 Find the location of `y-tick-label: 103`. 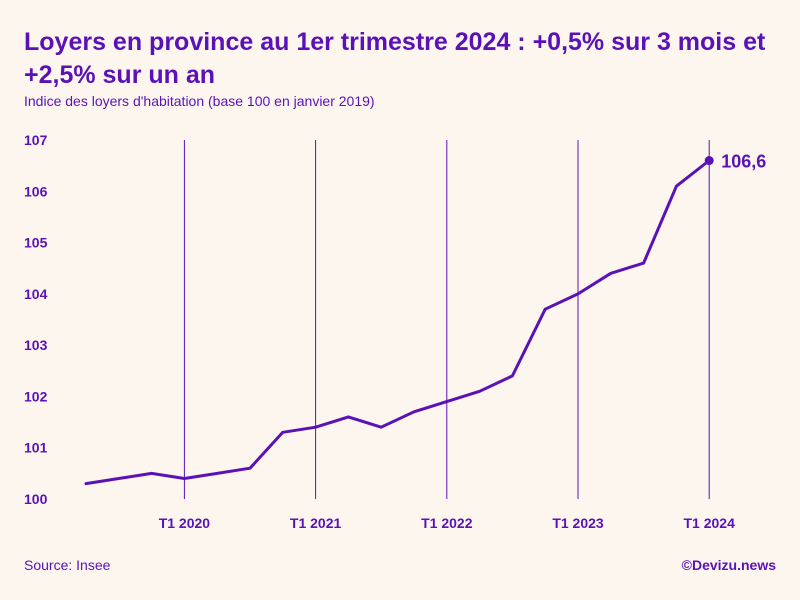

y-tick-label: 103 is located at coordinates (36, 345).